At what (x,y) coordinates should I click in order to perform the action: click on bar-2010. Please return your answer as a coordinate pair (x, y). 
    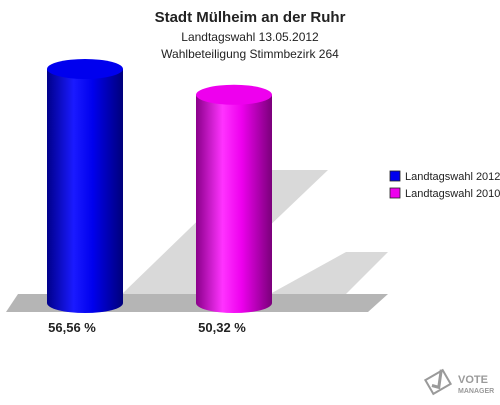
    Looking at the image, I should click on (234, 198).